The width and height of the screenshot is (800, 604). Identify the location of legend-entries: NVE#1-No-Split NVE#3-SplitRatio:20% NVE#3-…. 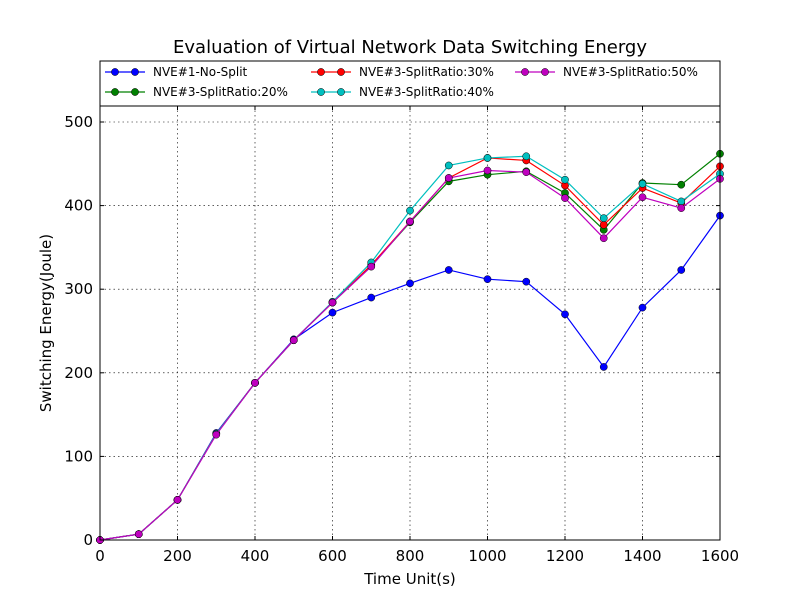
(401, 82).